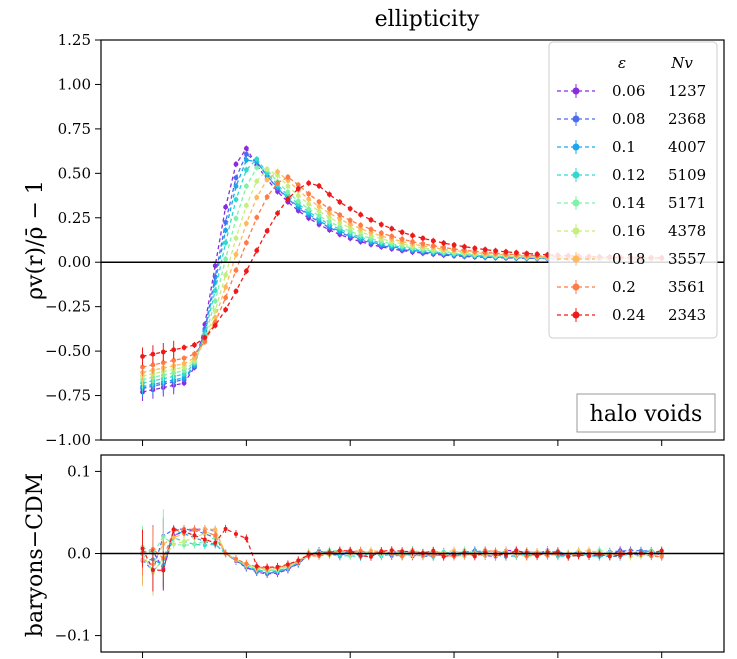 The width and height of the screenshot is (737, 659). Describe the element at coordinates (628, 259) in the screenshot. I see `legend-eps-0.18: 0.18` at that location.